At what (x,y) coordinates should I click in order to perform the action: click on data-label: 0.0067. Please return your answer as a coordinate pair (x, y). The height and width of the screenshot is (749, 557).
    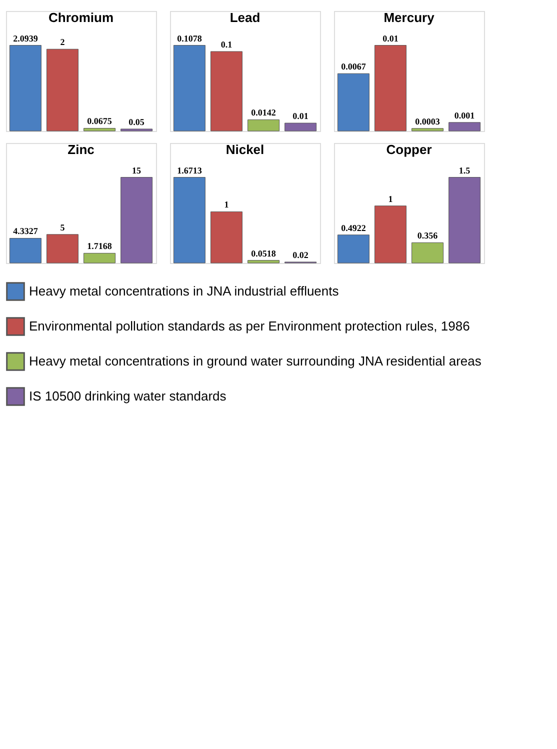
    Looking at the image, I should click on (353, 67).